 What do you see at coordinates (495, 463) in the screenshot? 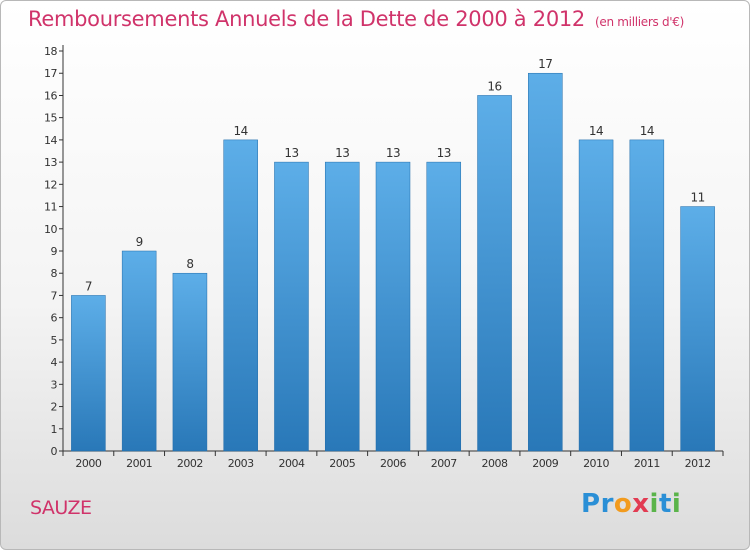
I see `x-tick-label: 2008` at bounding box center [495, 463].